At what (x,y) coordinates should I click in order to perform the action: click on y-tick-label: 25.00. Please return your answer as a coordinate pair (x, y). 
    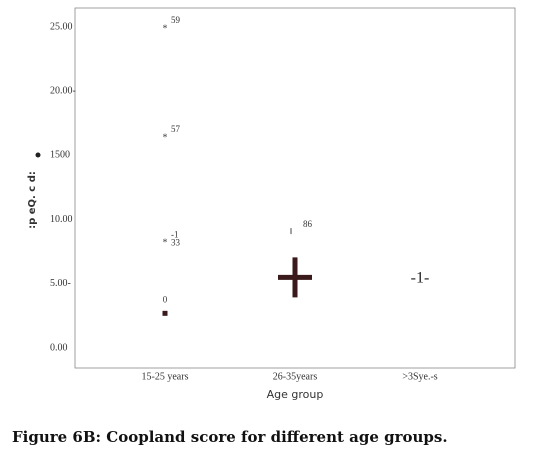
    Looking at the image, I should click on (61, 26).